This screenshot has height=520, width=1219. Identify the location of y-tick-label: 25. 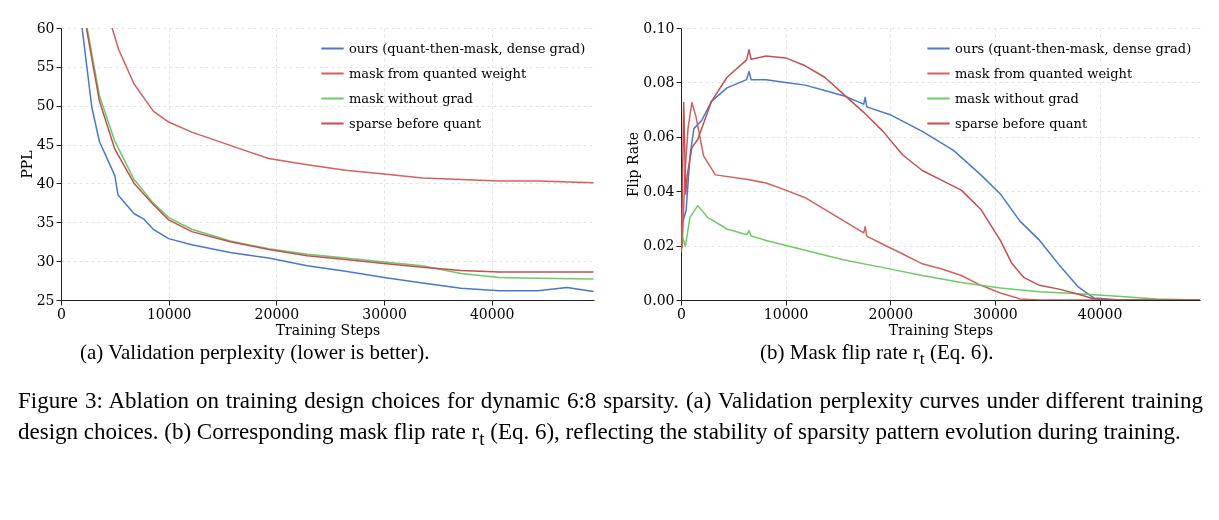
(45, 299).